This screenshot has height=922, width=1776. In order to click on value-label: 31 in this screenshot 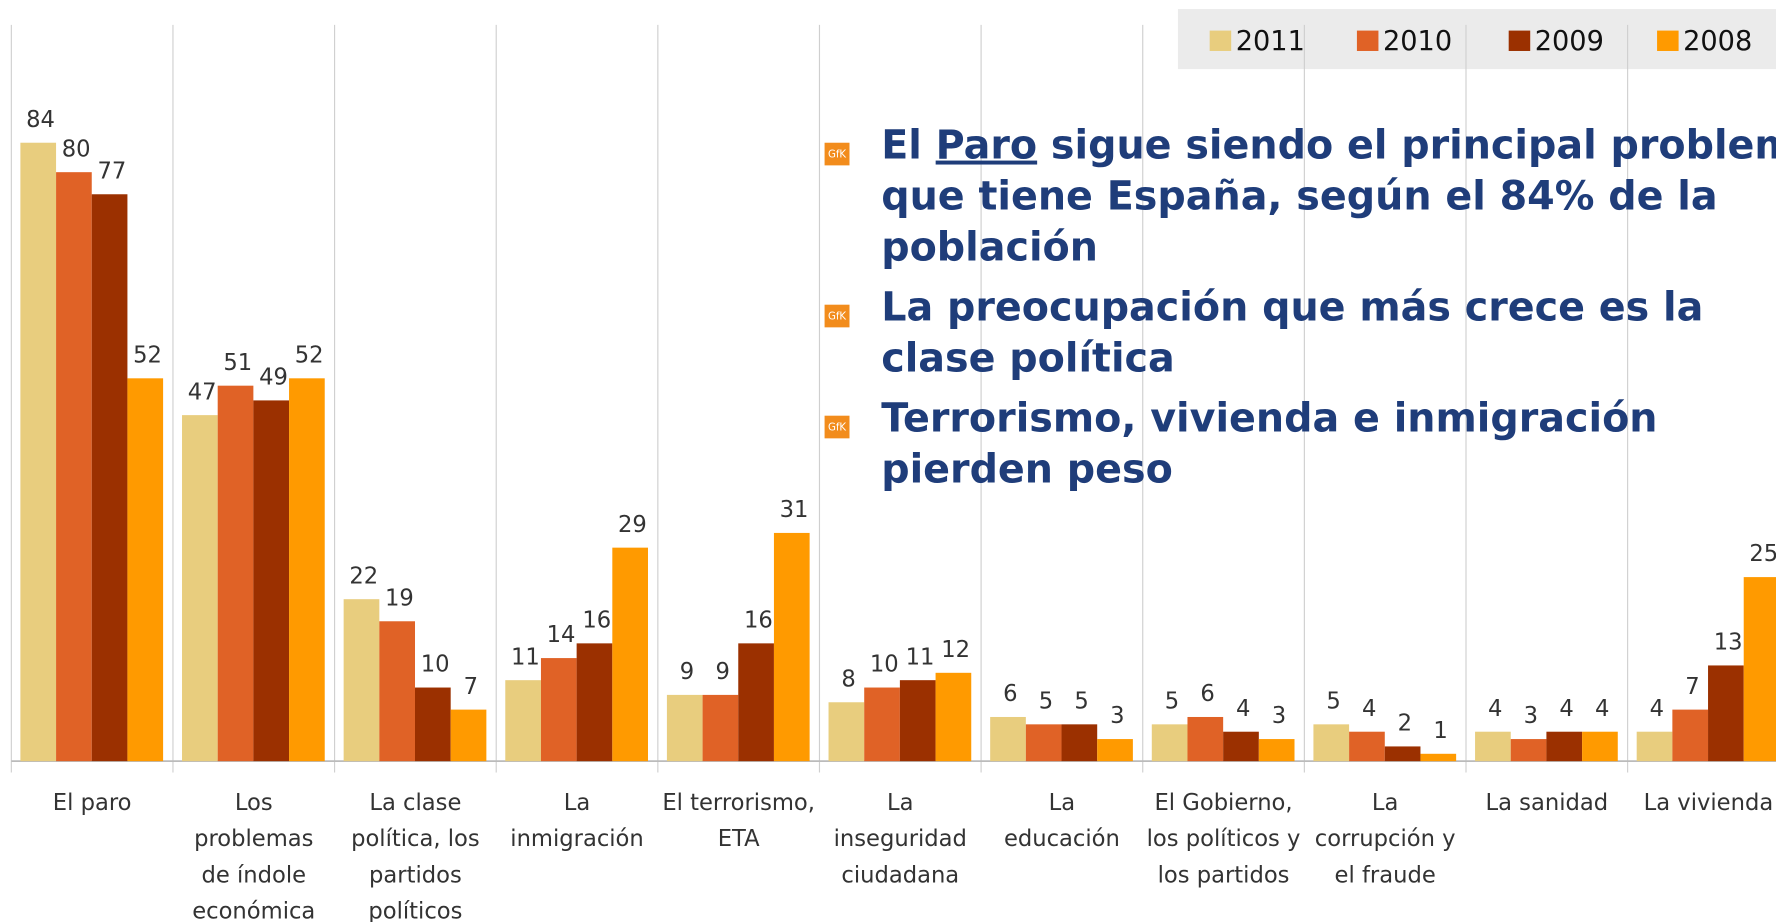, I will do `click(794, 510)`.